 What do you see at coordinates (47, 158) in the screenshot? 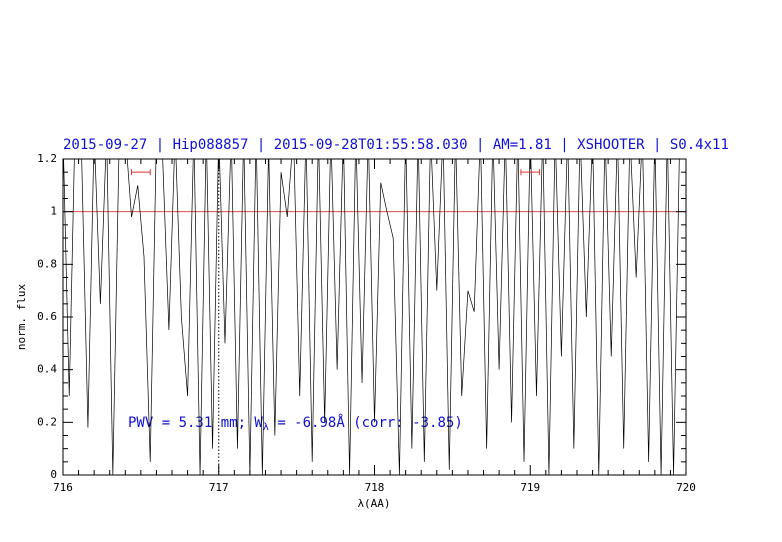
I see `y-tick-label: 1.2` at bounding box center [47, 158].